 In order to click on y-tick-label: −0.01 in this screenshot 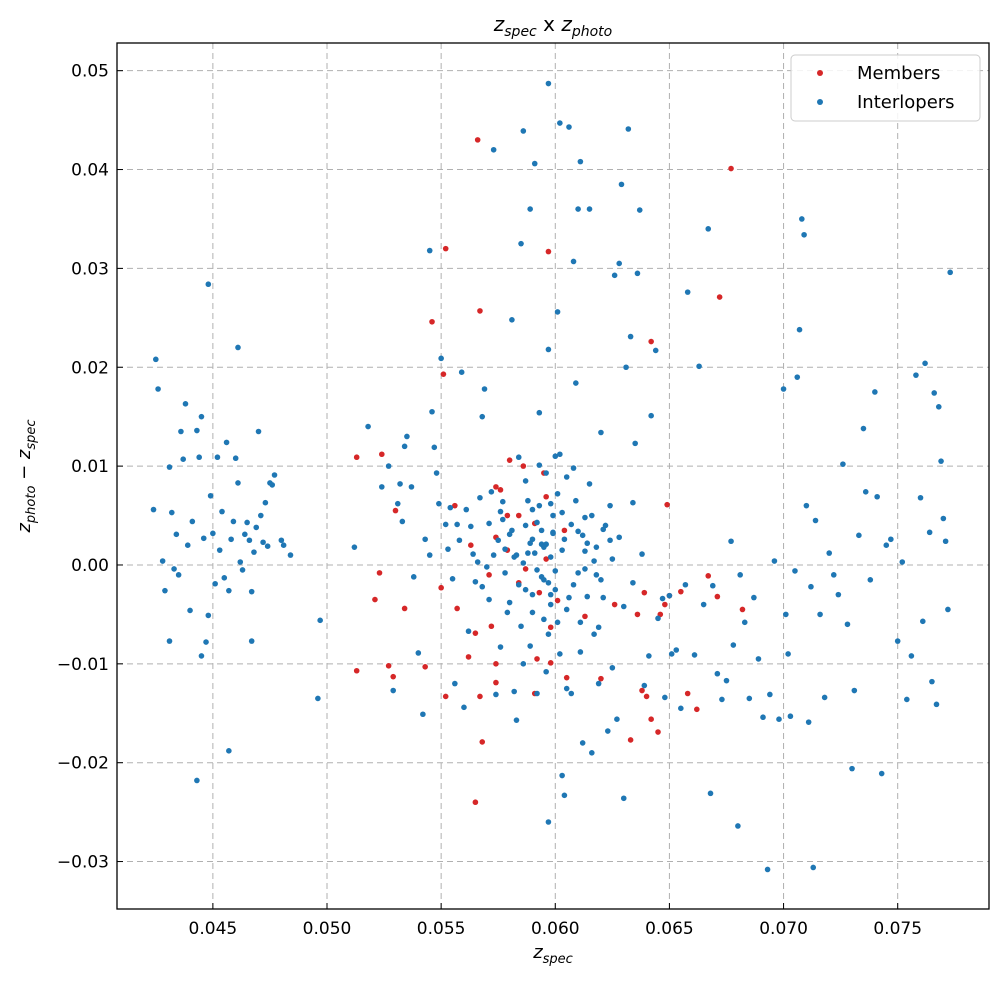, I will do `click(83, 665)`.